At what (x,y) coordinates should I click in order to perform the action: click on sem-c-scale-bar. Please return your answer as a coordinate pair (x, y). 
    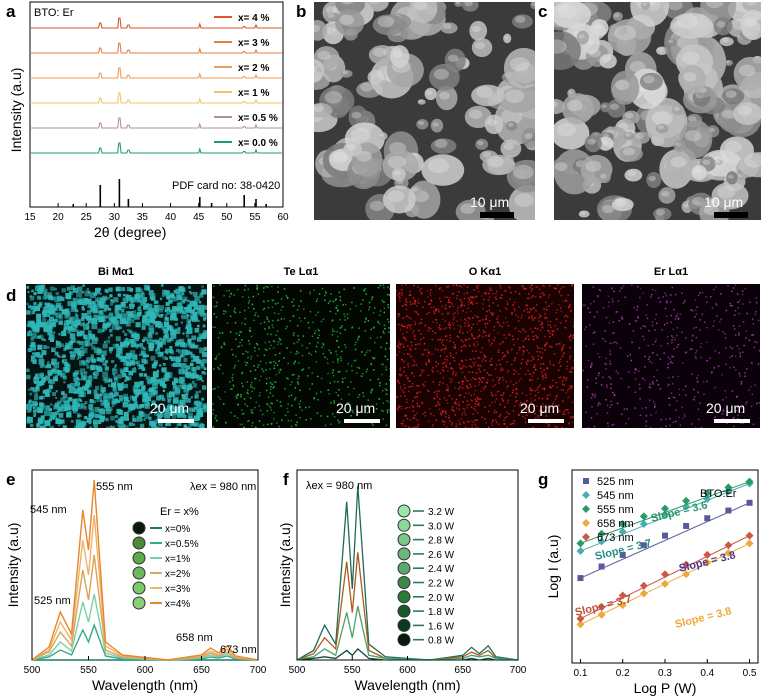
    Looking at the image, I should click on (731, 215).